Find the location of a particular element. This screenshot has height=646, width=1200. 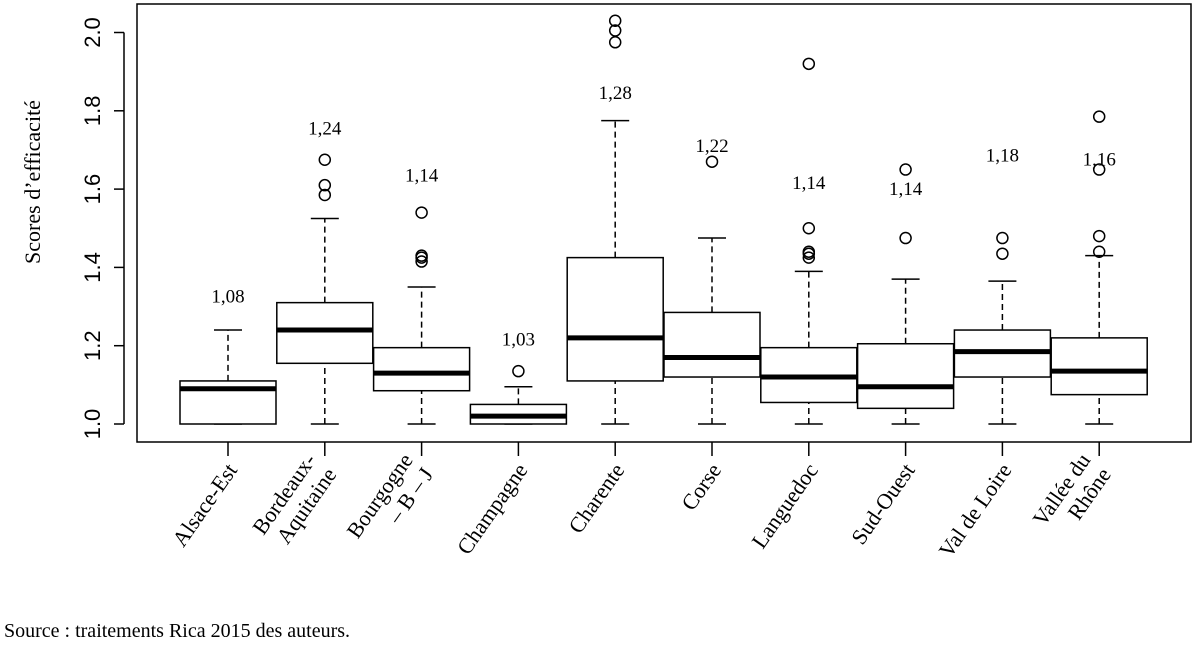

x-tick-label-line: Corse is located at coordinates (701, 487).